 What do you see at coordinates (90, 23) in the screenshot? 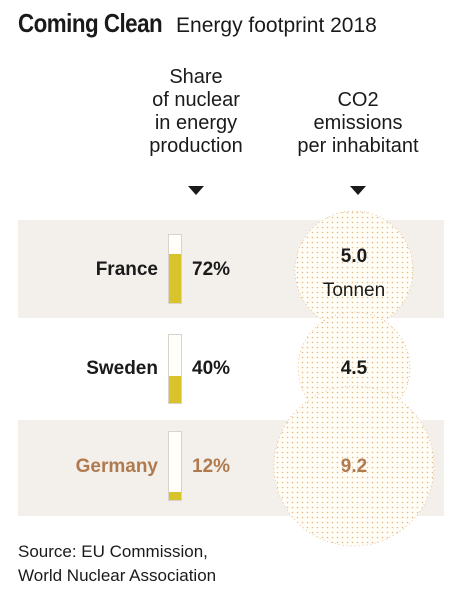
I see `chart-title: Coming Clean` at bounding box center [90, 23].